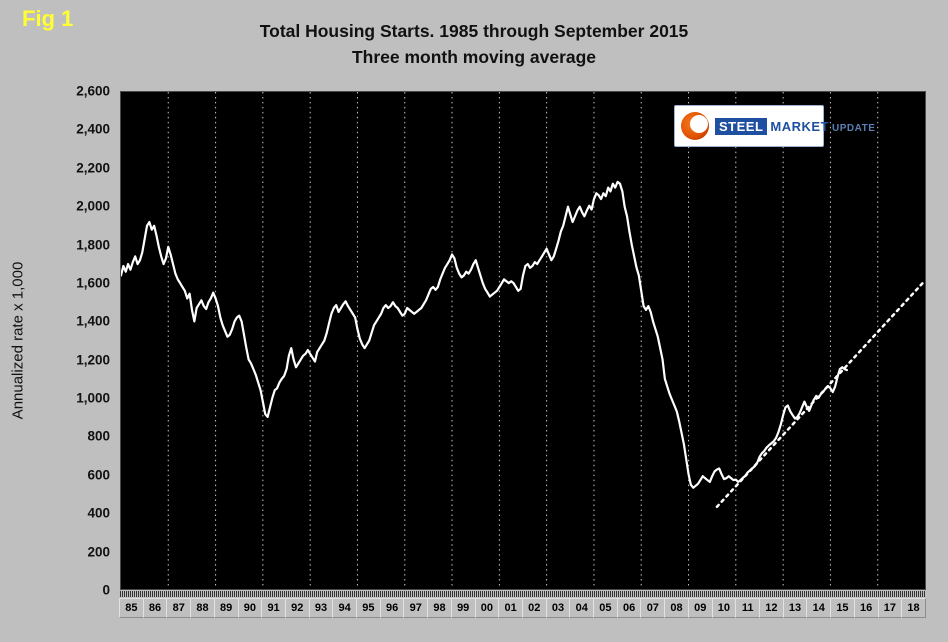  I want to click on x-tick-label: 97, so click(416, 608).